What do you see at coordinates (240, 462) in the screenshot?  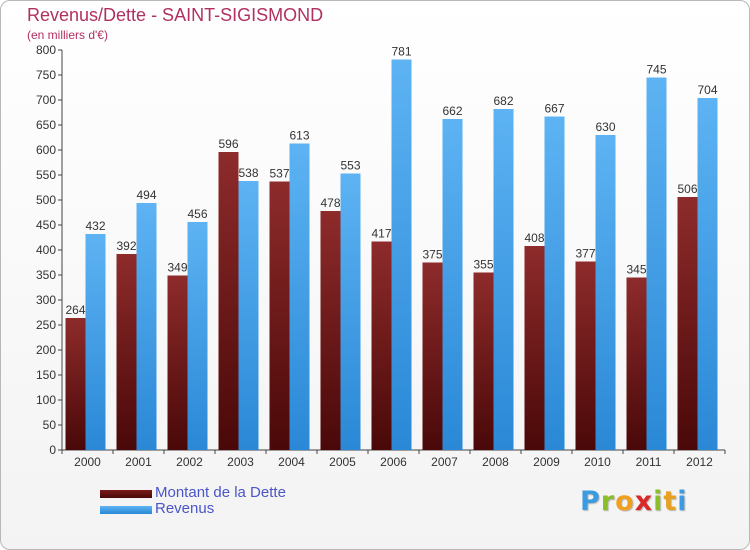 I see `x-tick-label: 2003` at bounding box center [240, 462].